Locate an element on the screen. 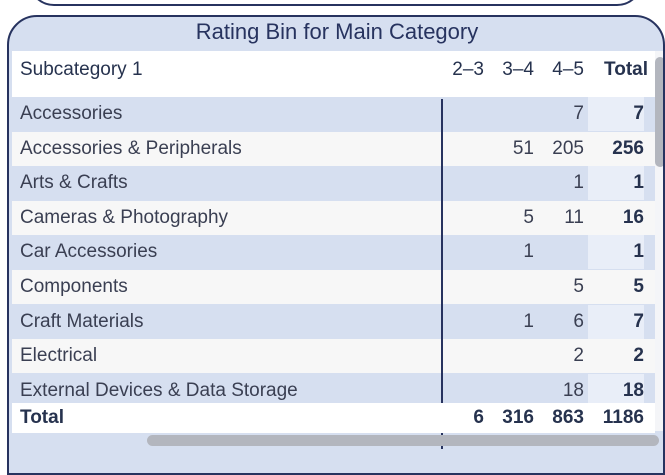 The image size is (665, 475). previous-visual-card is located at coordinates (335, 3).